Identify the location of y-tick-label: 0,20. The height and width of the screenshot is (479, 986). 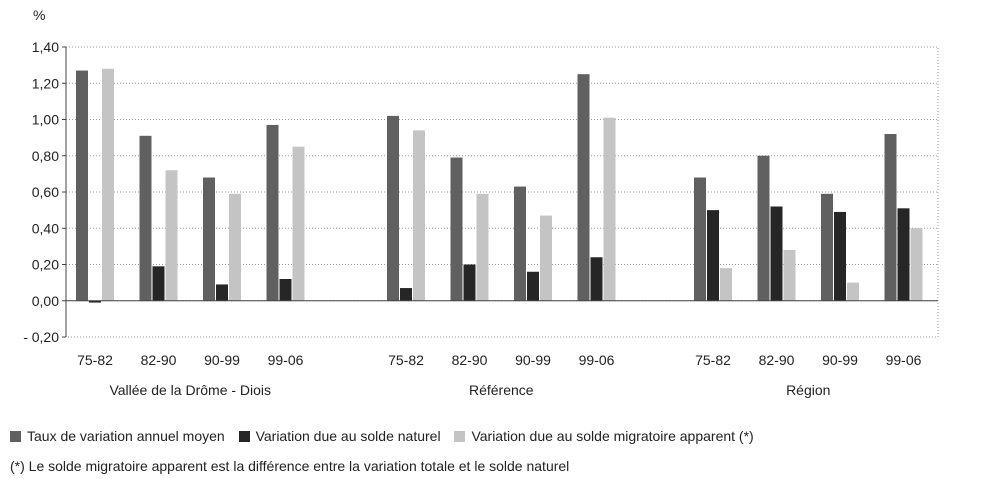
(45, 265).